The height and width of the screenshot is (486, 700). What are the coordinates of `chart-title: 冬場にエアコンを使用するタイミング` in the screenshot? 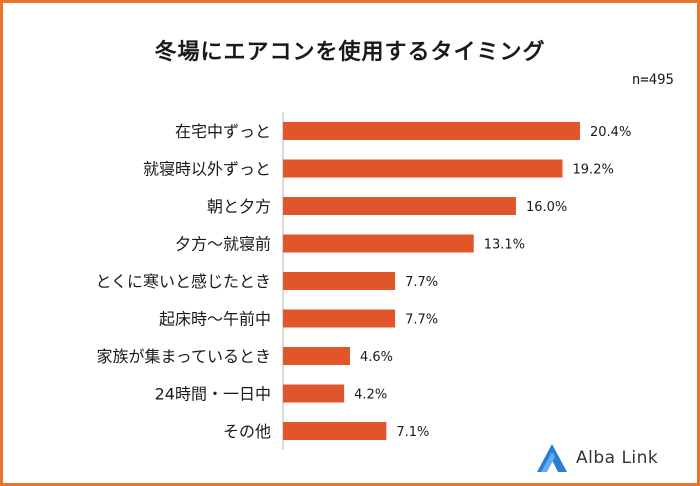 It's located at (350, 52).